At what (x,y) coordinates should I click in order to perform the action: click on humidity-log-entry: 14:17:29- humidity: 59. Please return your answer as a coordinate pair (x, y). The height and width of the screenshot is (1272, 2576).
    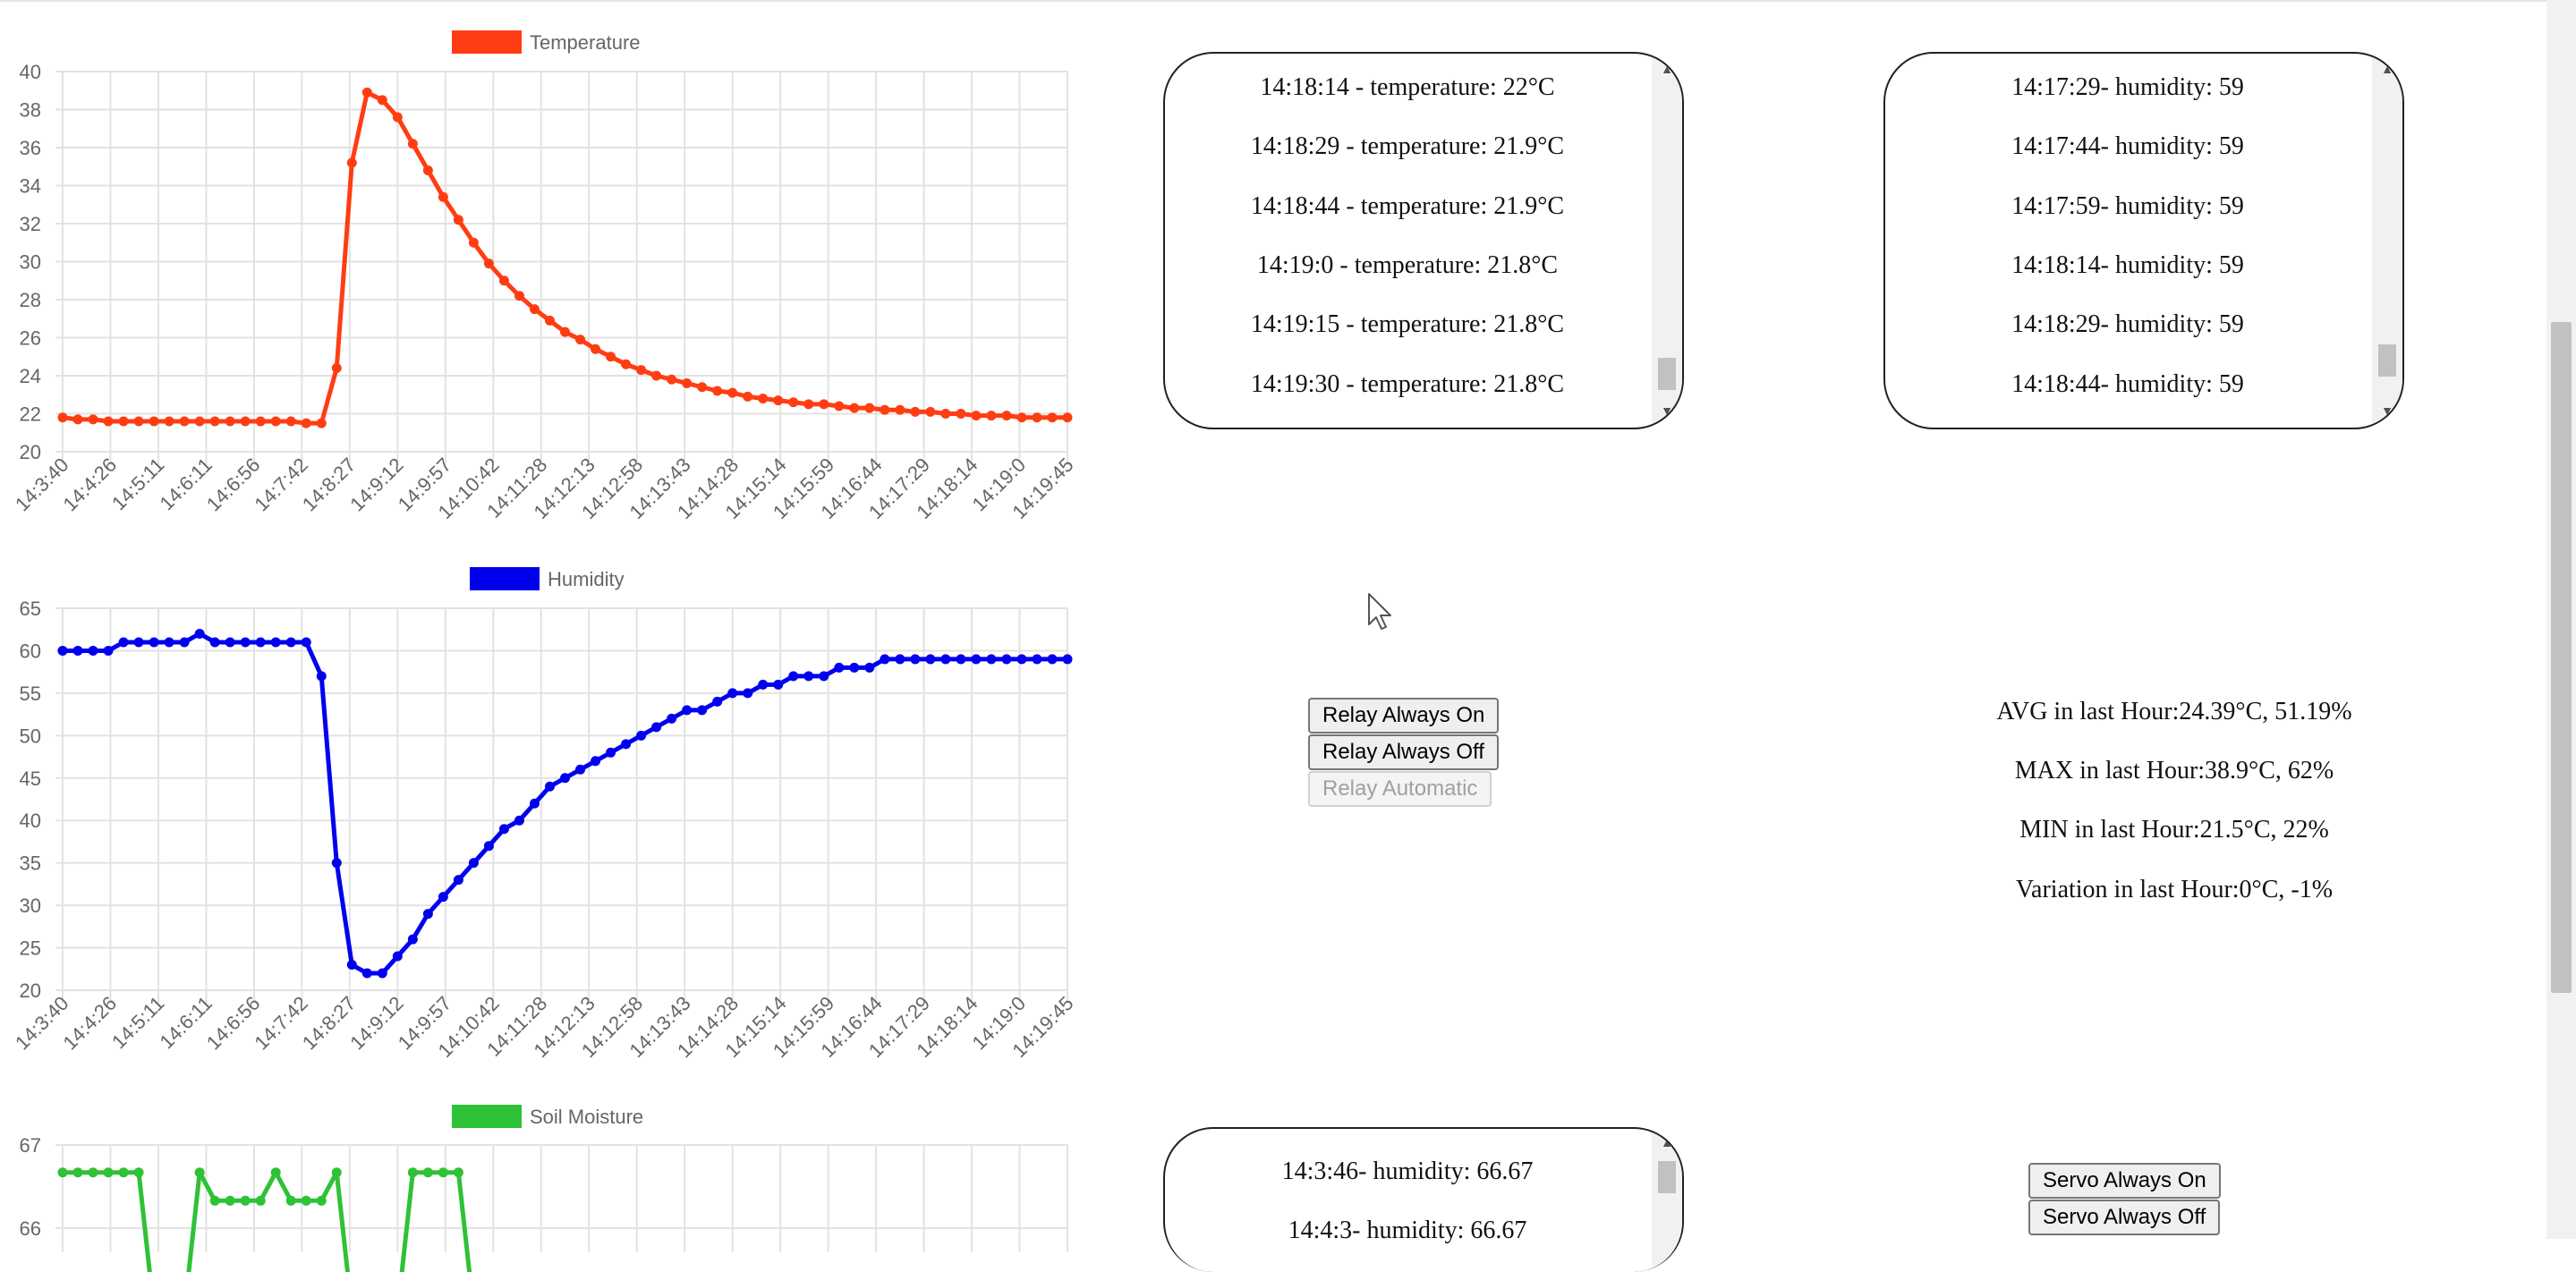
    Looking at the image, I should click on (2127, 87).